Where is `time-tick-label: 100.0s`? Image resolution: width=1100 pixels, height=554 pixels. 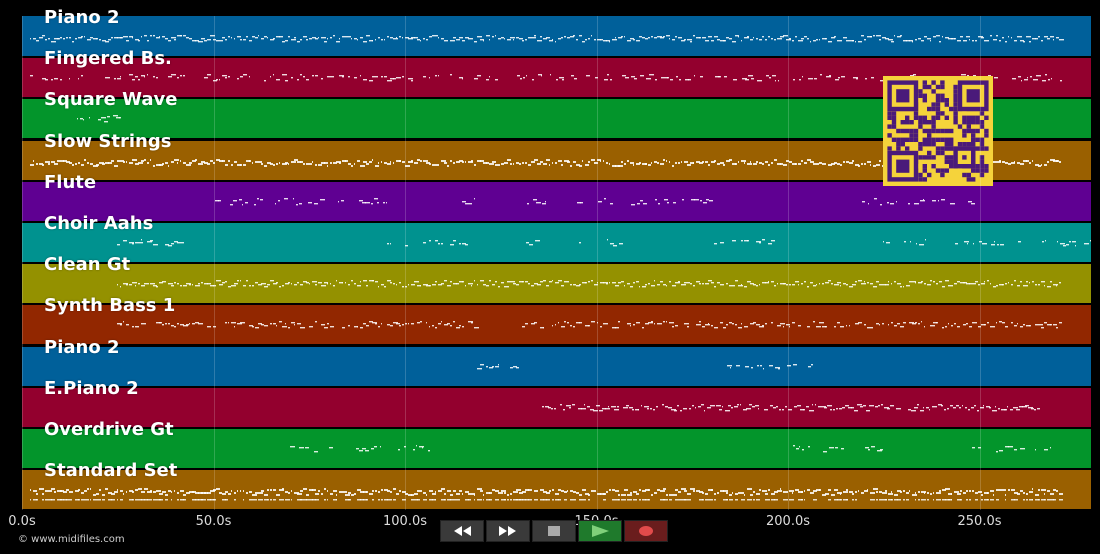 time-tick-label: 100.0s is located at coordinates (405, 521).